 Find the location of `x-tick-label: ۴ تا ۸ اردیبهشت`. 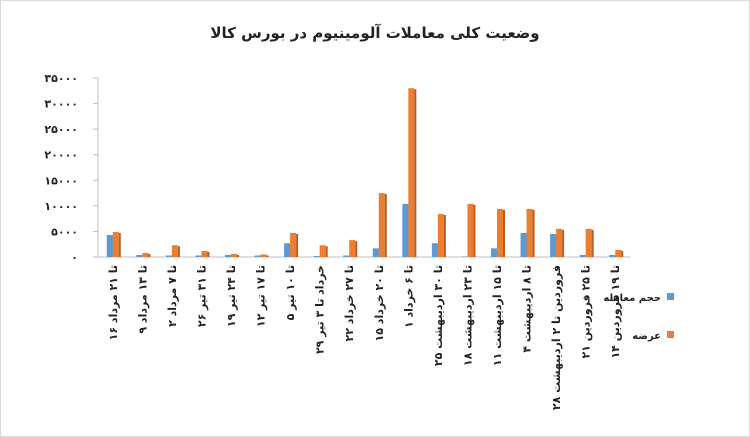

x-tick-label: ۴ تا ۸ اردیبهشت is located at coordinates (527, 309).